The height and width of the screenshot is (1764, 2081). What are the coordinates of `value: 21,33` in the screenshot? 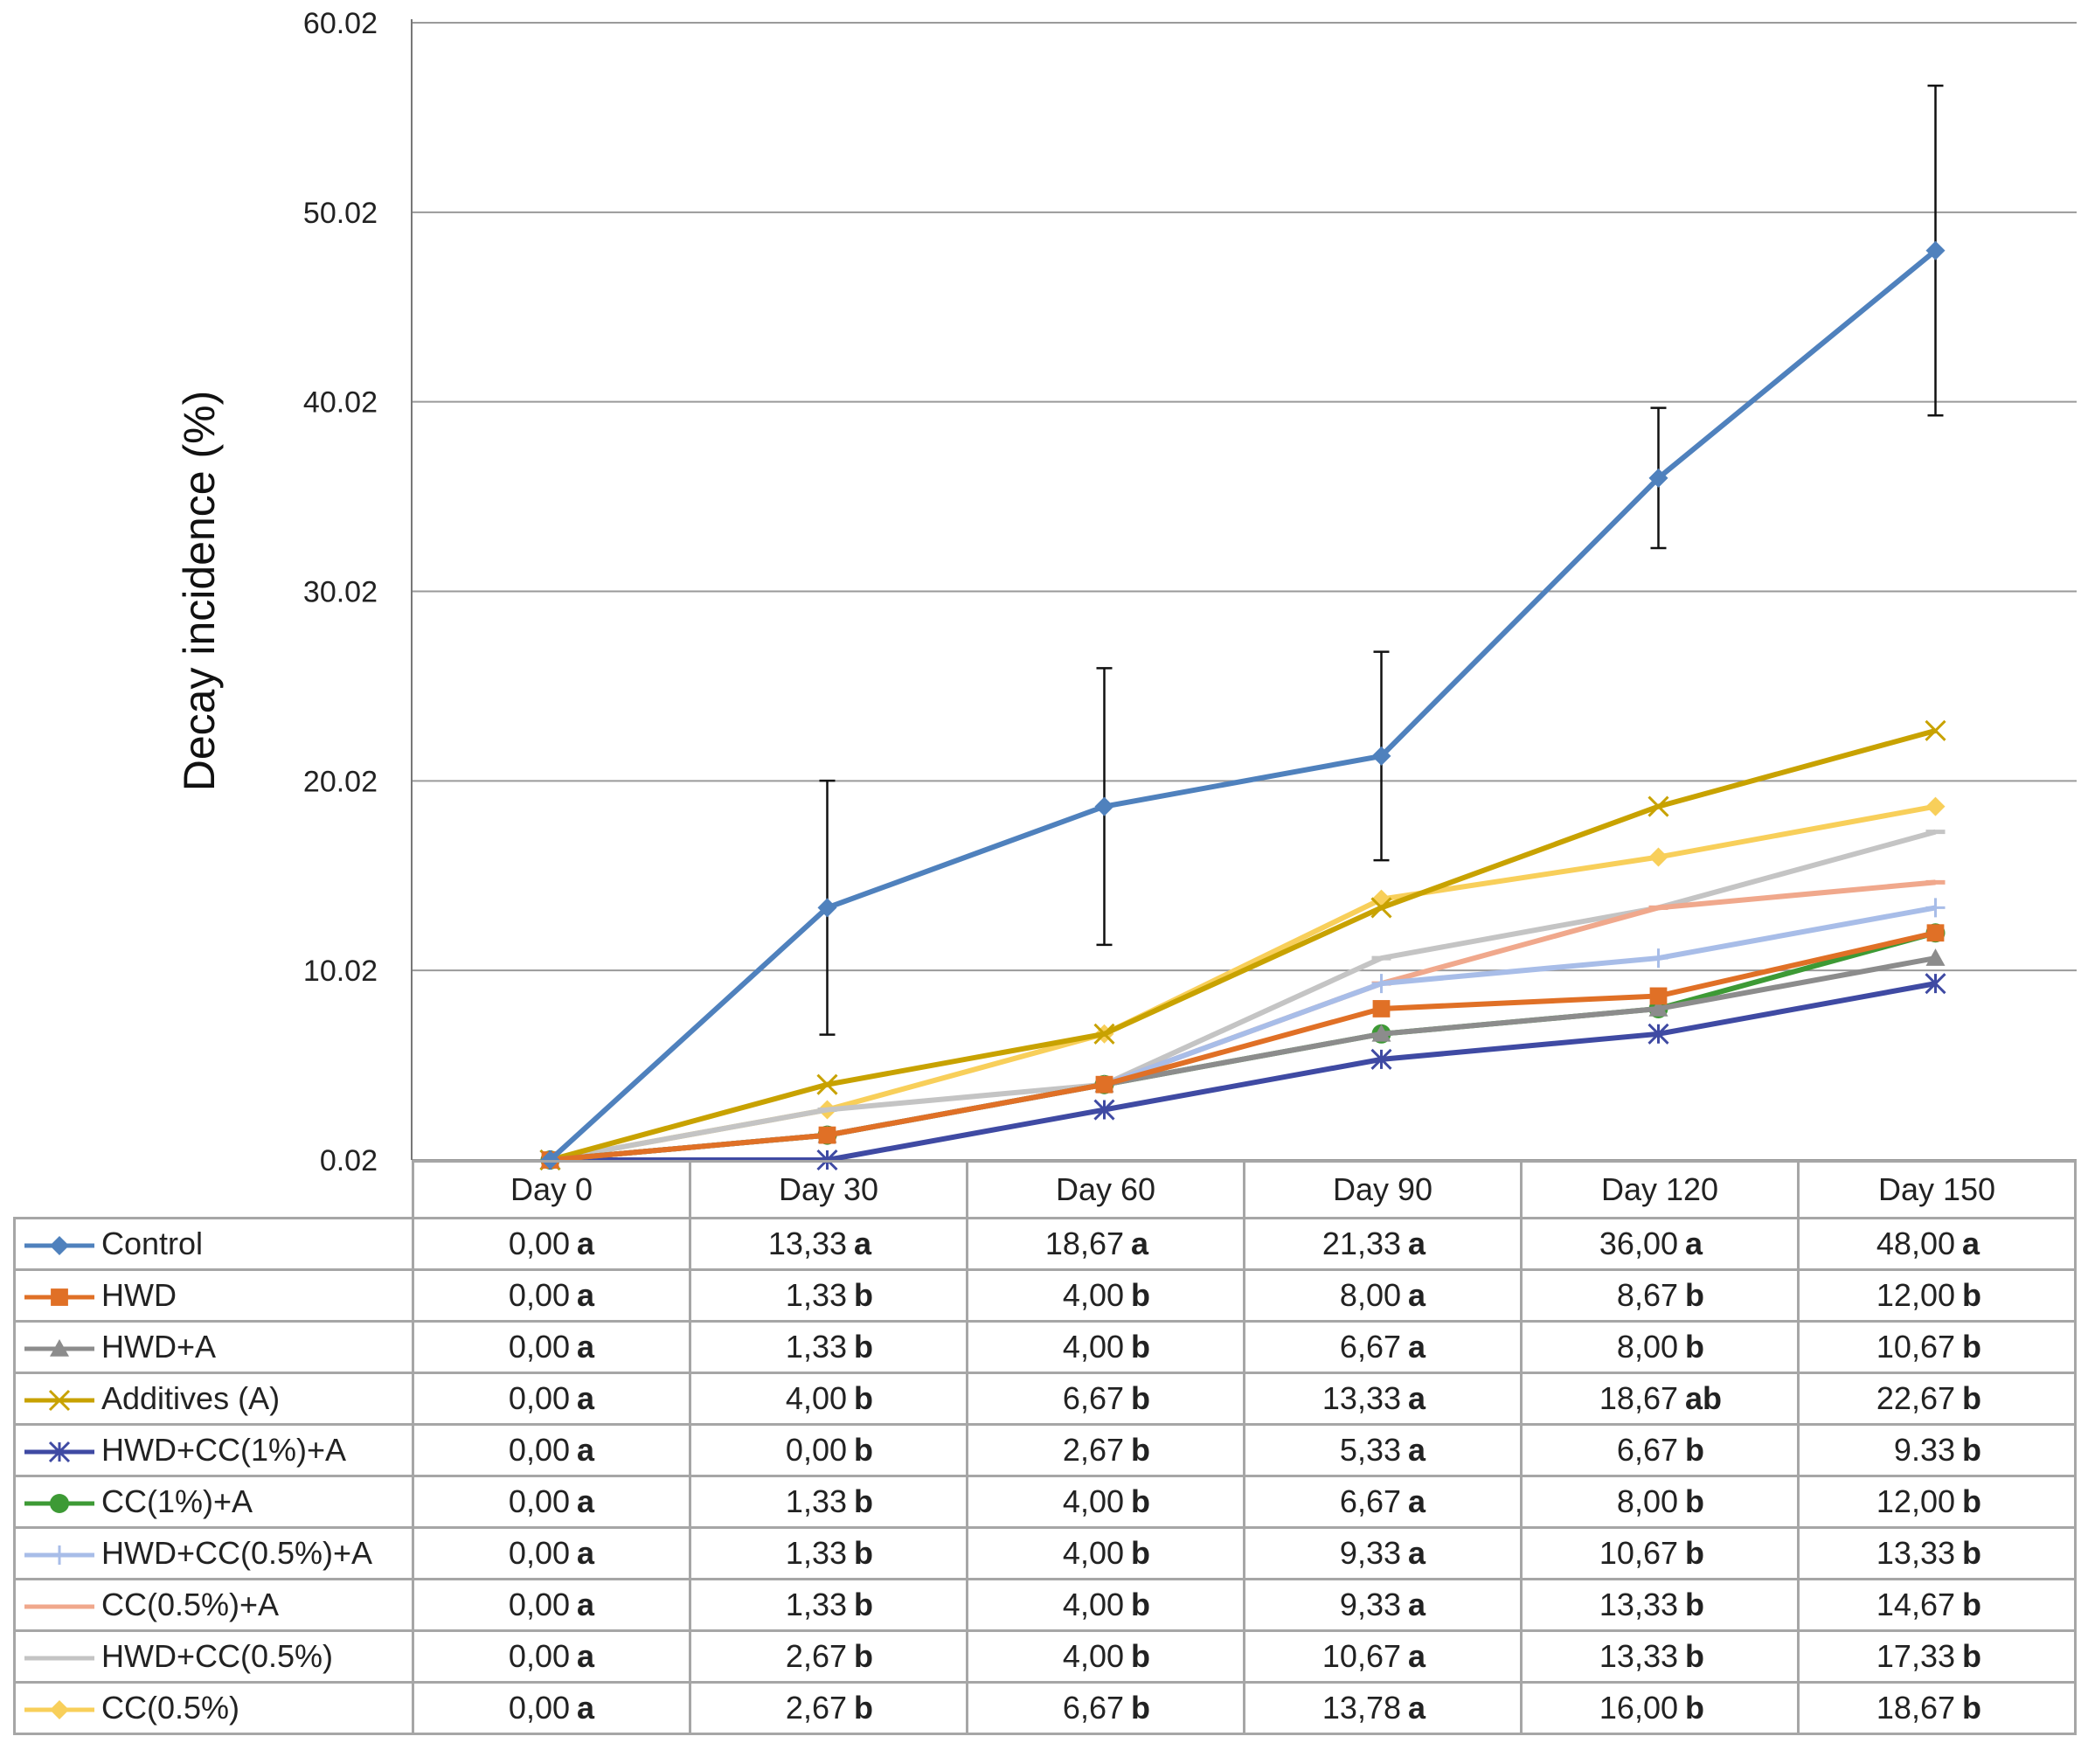 It's located at (1361, 1243).